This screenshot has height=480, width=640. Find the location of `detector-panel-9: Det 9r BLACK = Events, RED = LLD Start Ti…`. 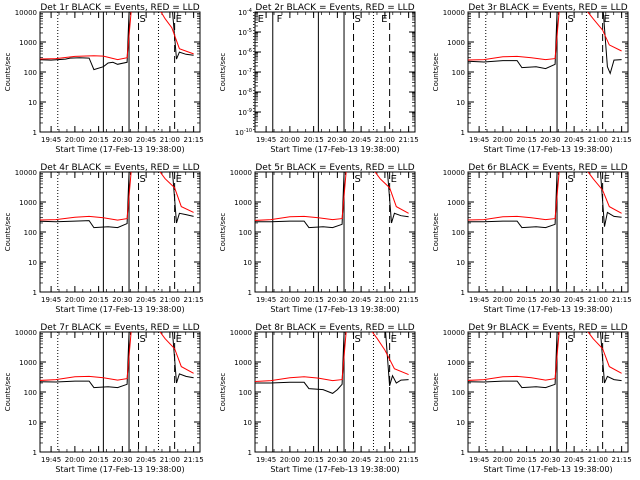

detector-panel-9: Det 9r BLACK = Events, RED = LLD Start Ti… is located at coordinates (532, 398).